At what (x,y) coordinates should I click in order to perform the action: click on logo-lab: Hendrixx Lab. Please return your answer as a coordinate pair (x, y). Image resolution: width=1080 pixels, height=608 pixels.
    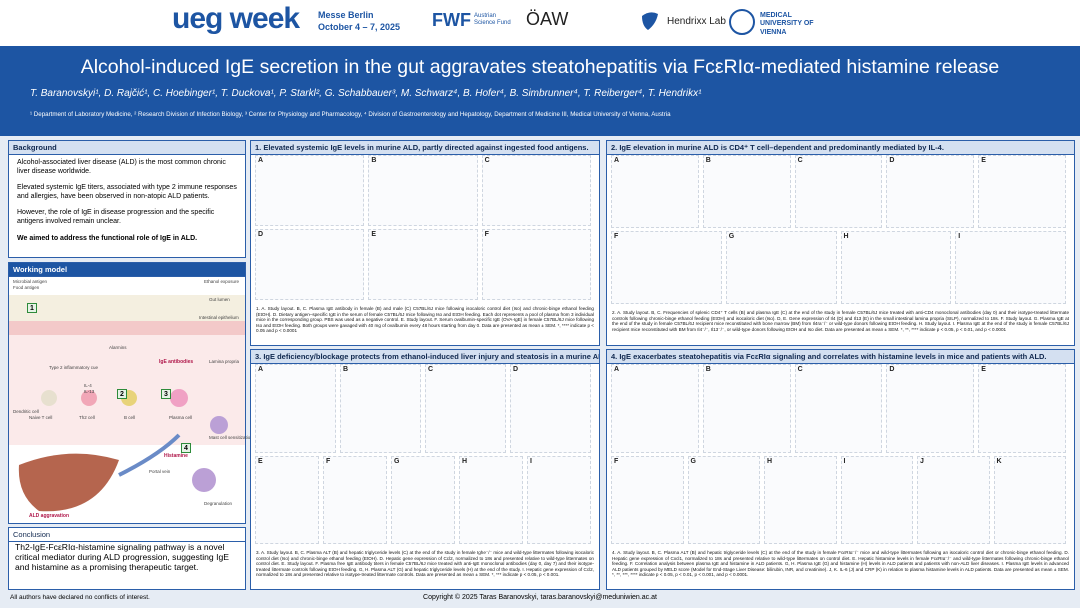
    Looking at the image, I should click on (696, 21).